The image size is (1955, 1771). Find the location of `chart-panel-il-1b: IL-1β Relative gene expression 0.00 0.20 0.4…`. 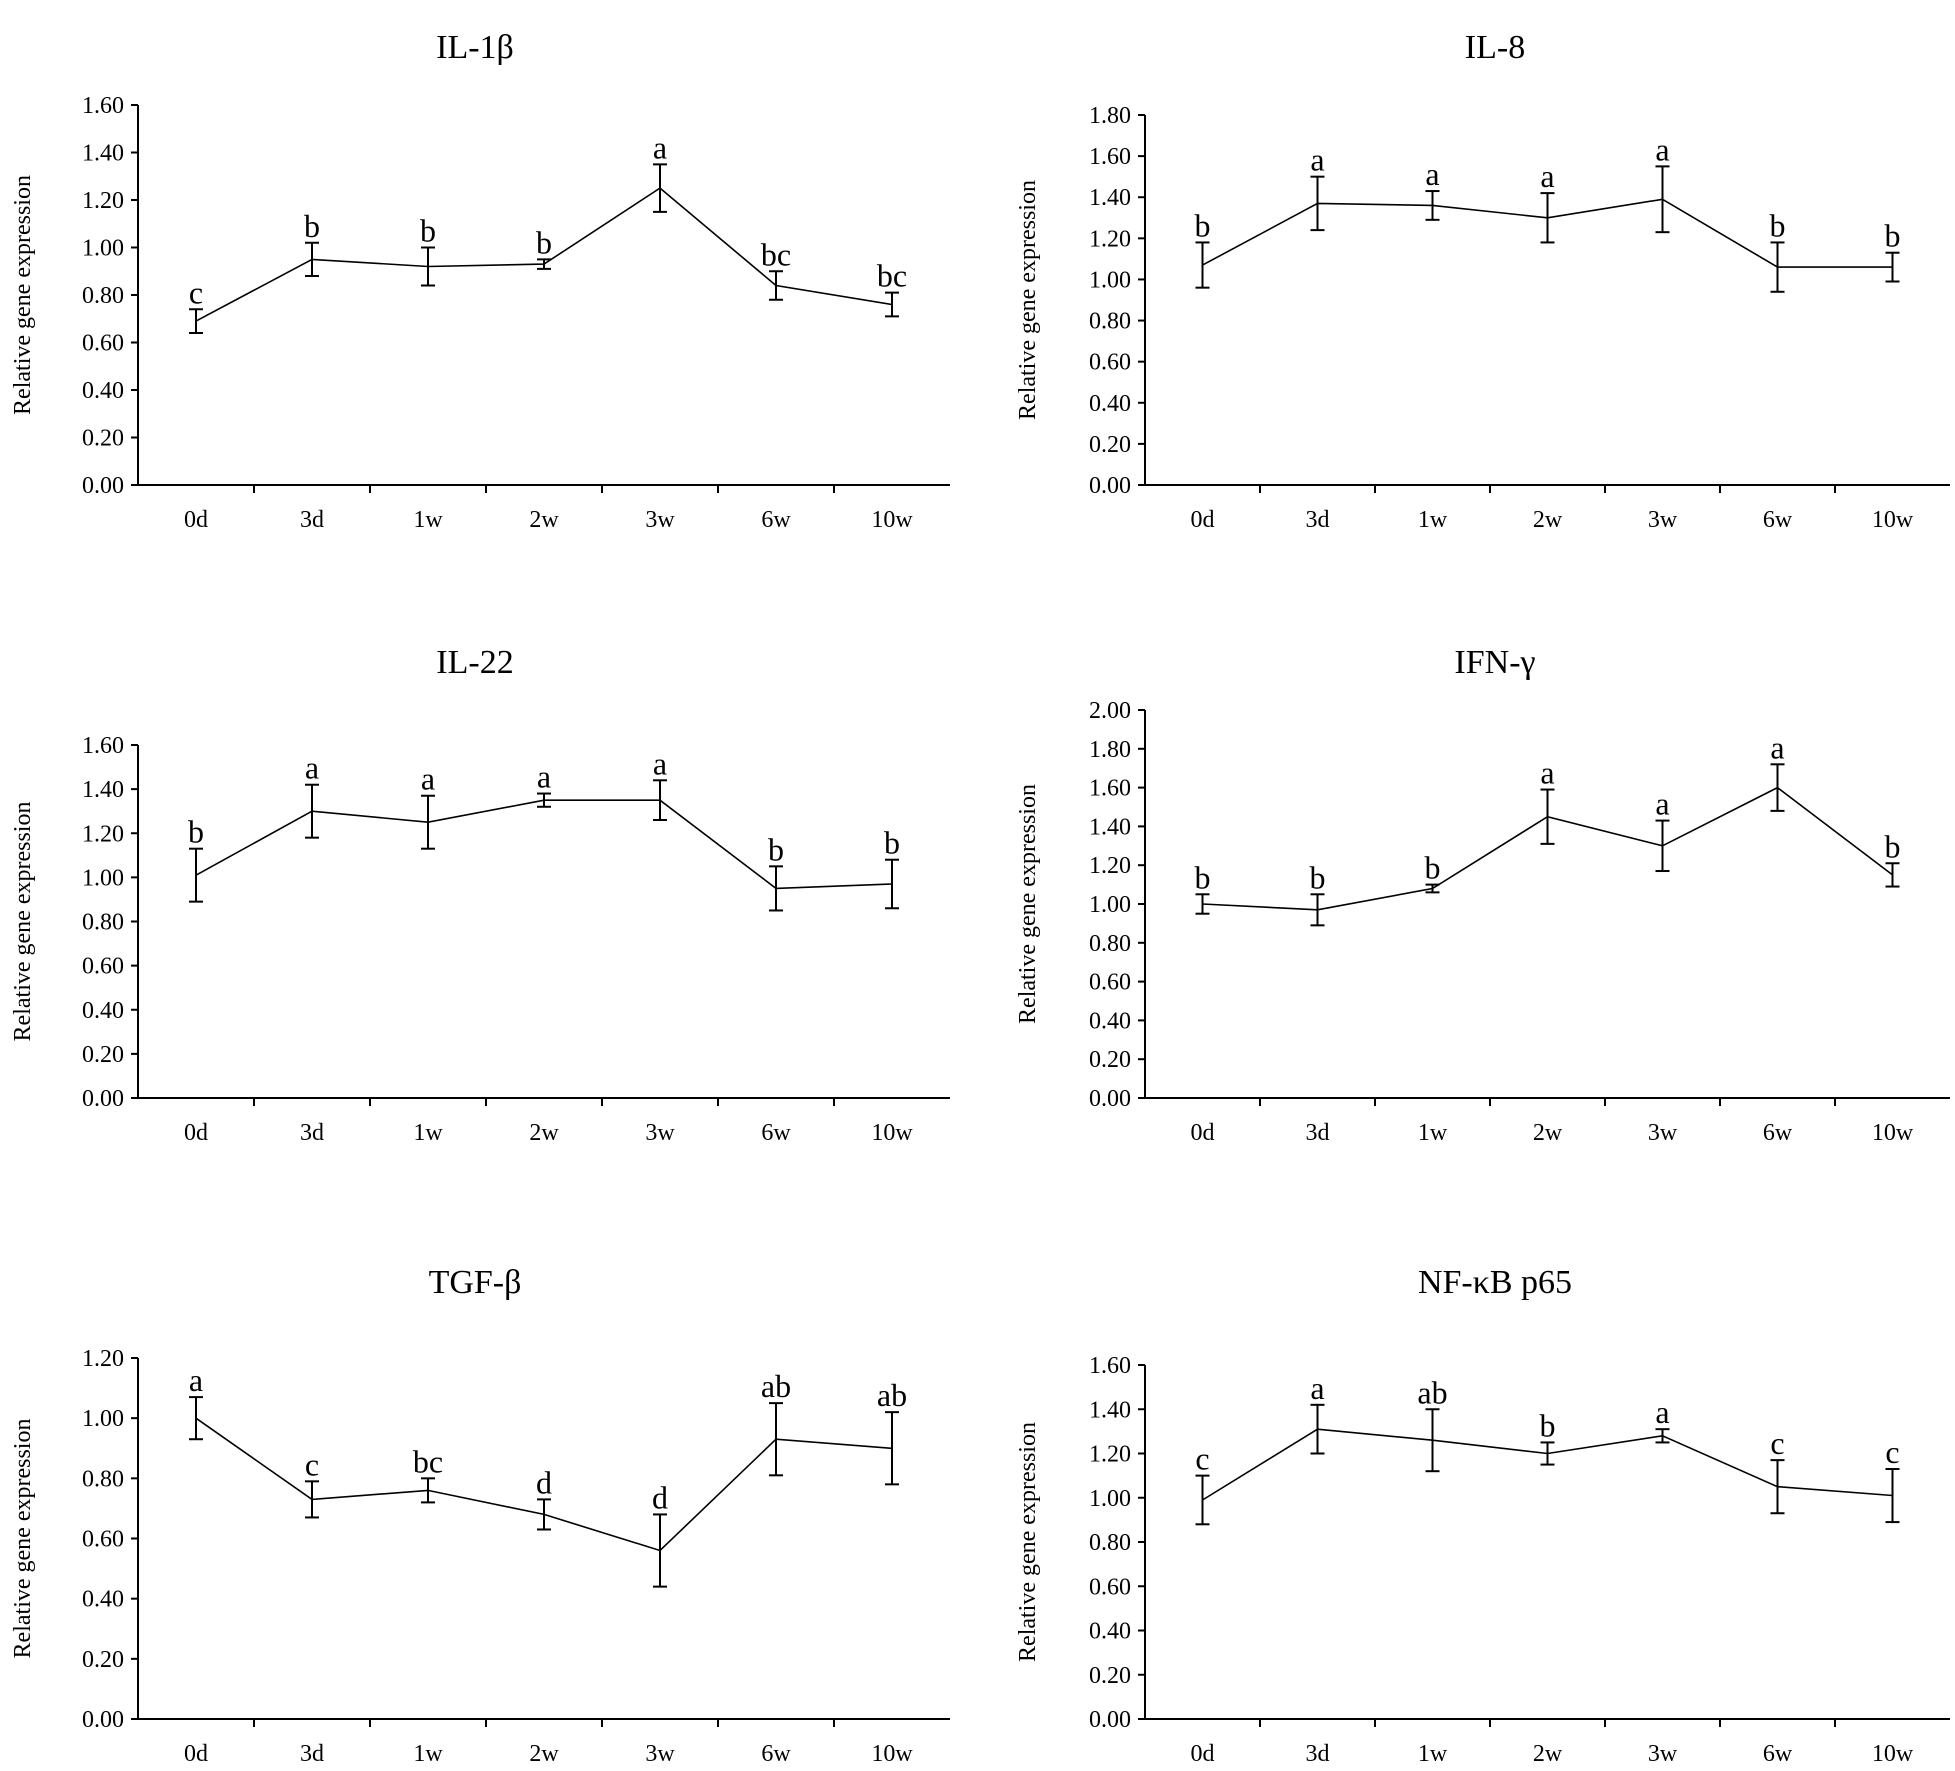

chart-panel-il-1b: IL-1β Relative gene expression 0.00 0.20 0.4… is located at coordinates (480, 281).